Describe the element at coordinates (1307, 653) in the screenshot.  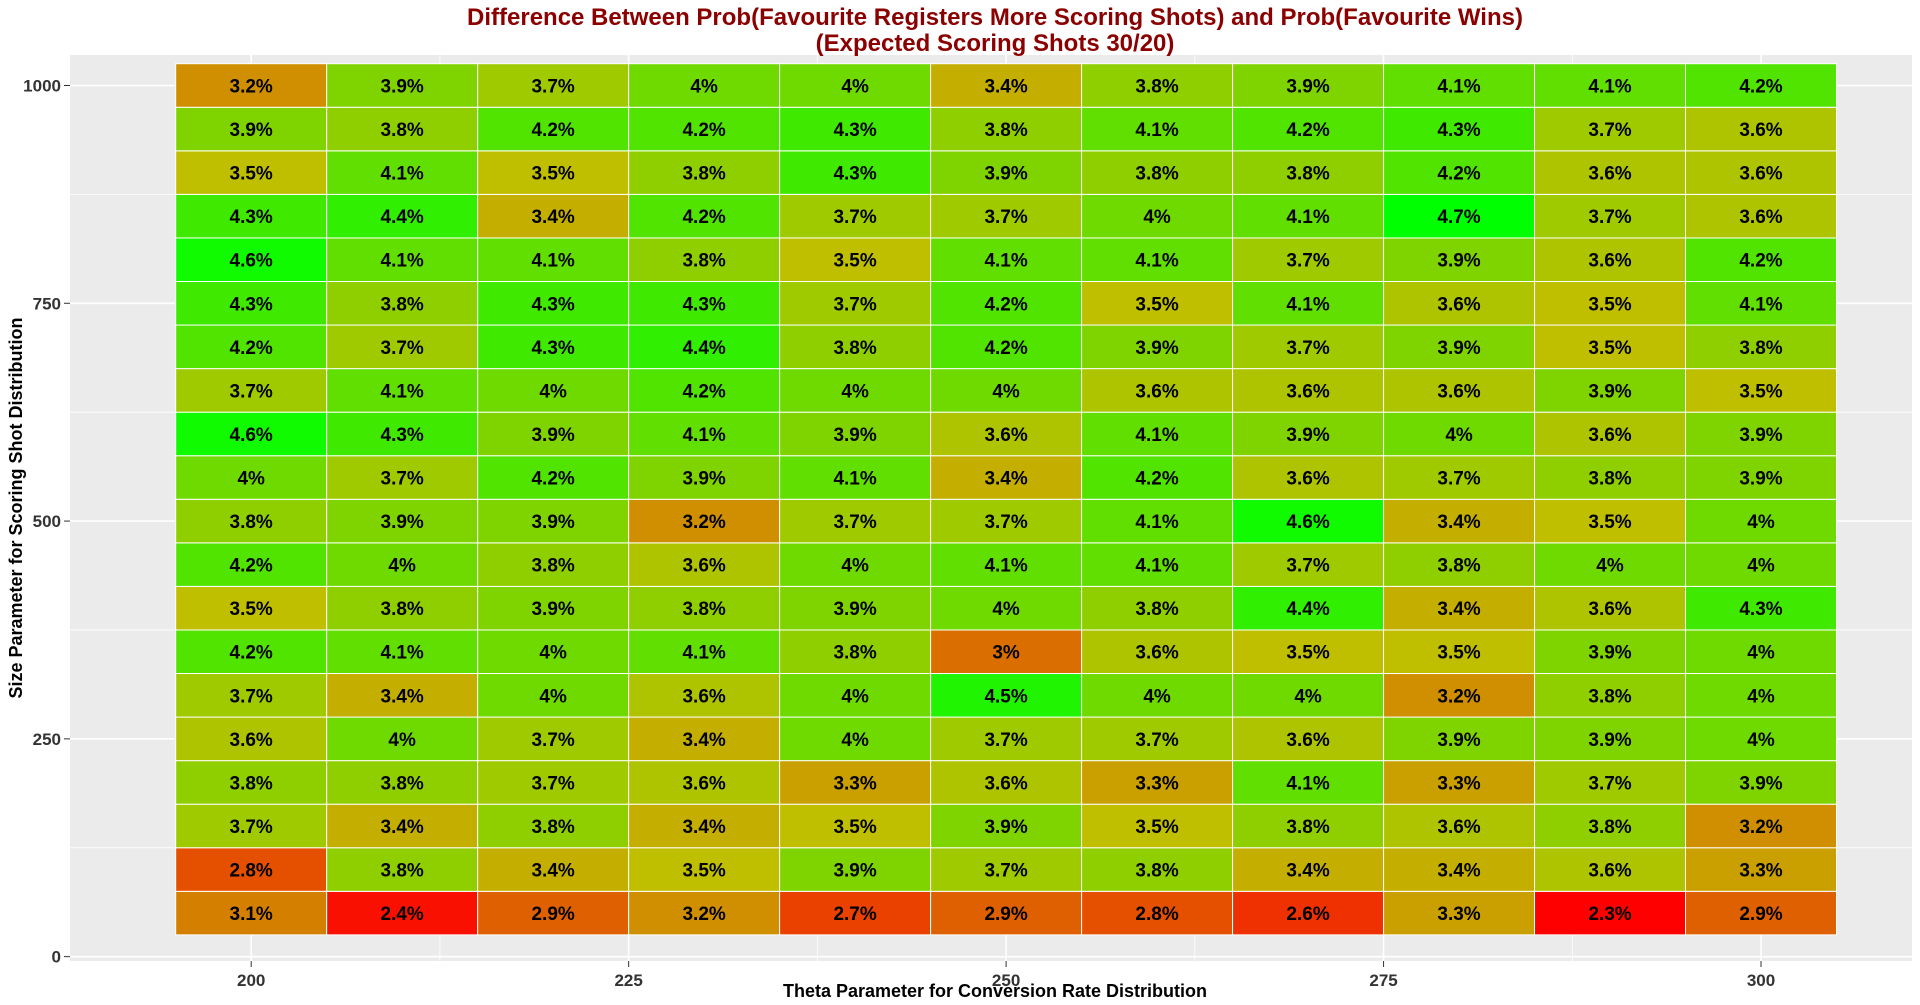
I see `cell-value-label: 3.5%` at that location.